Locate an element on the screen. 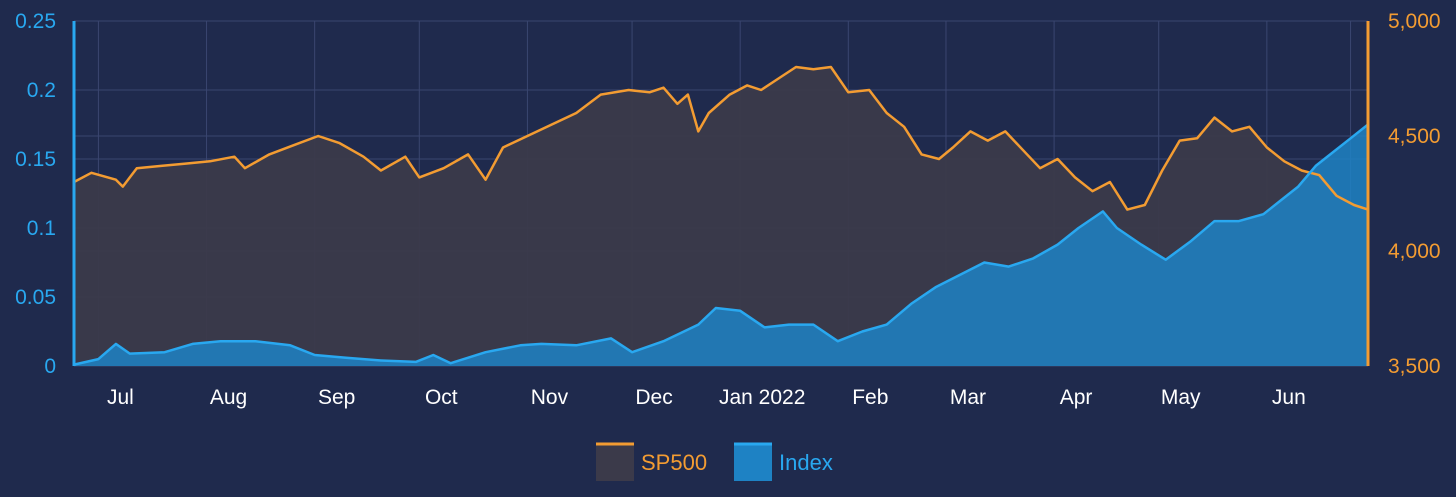 The image size is (1456, 497). legend-item-sp500: SP500 is located at coordinates (651, 461).